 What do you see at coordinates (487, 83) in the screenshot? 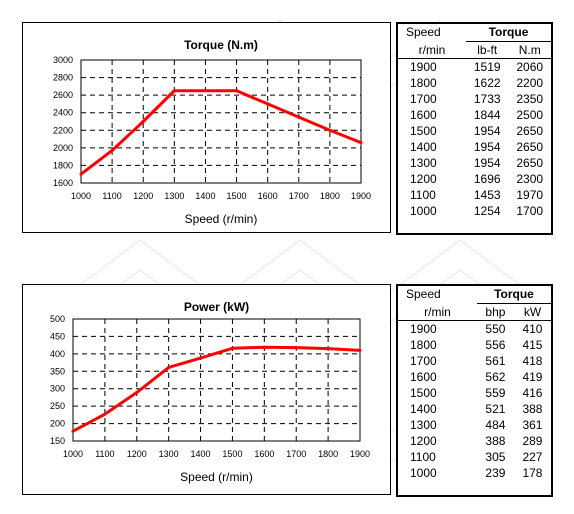
I see `torque-cell: 1622` at bounding box center [487, 83].